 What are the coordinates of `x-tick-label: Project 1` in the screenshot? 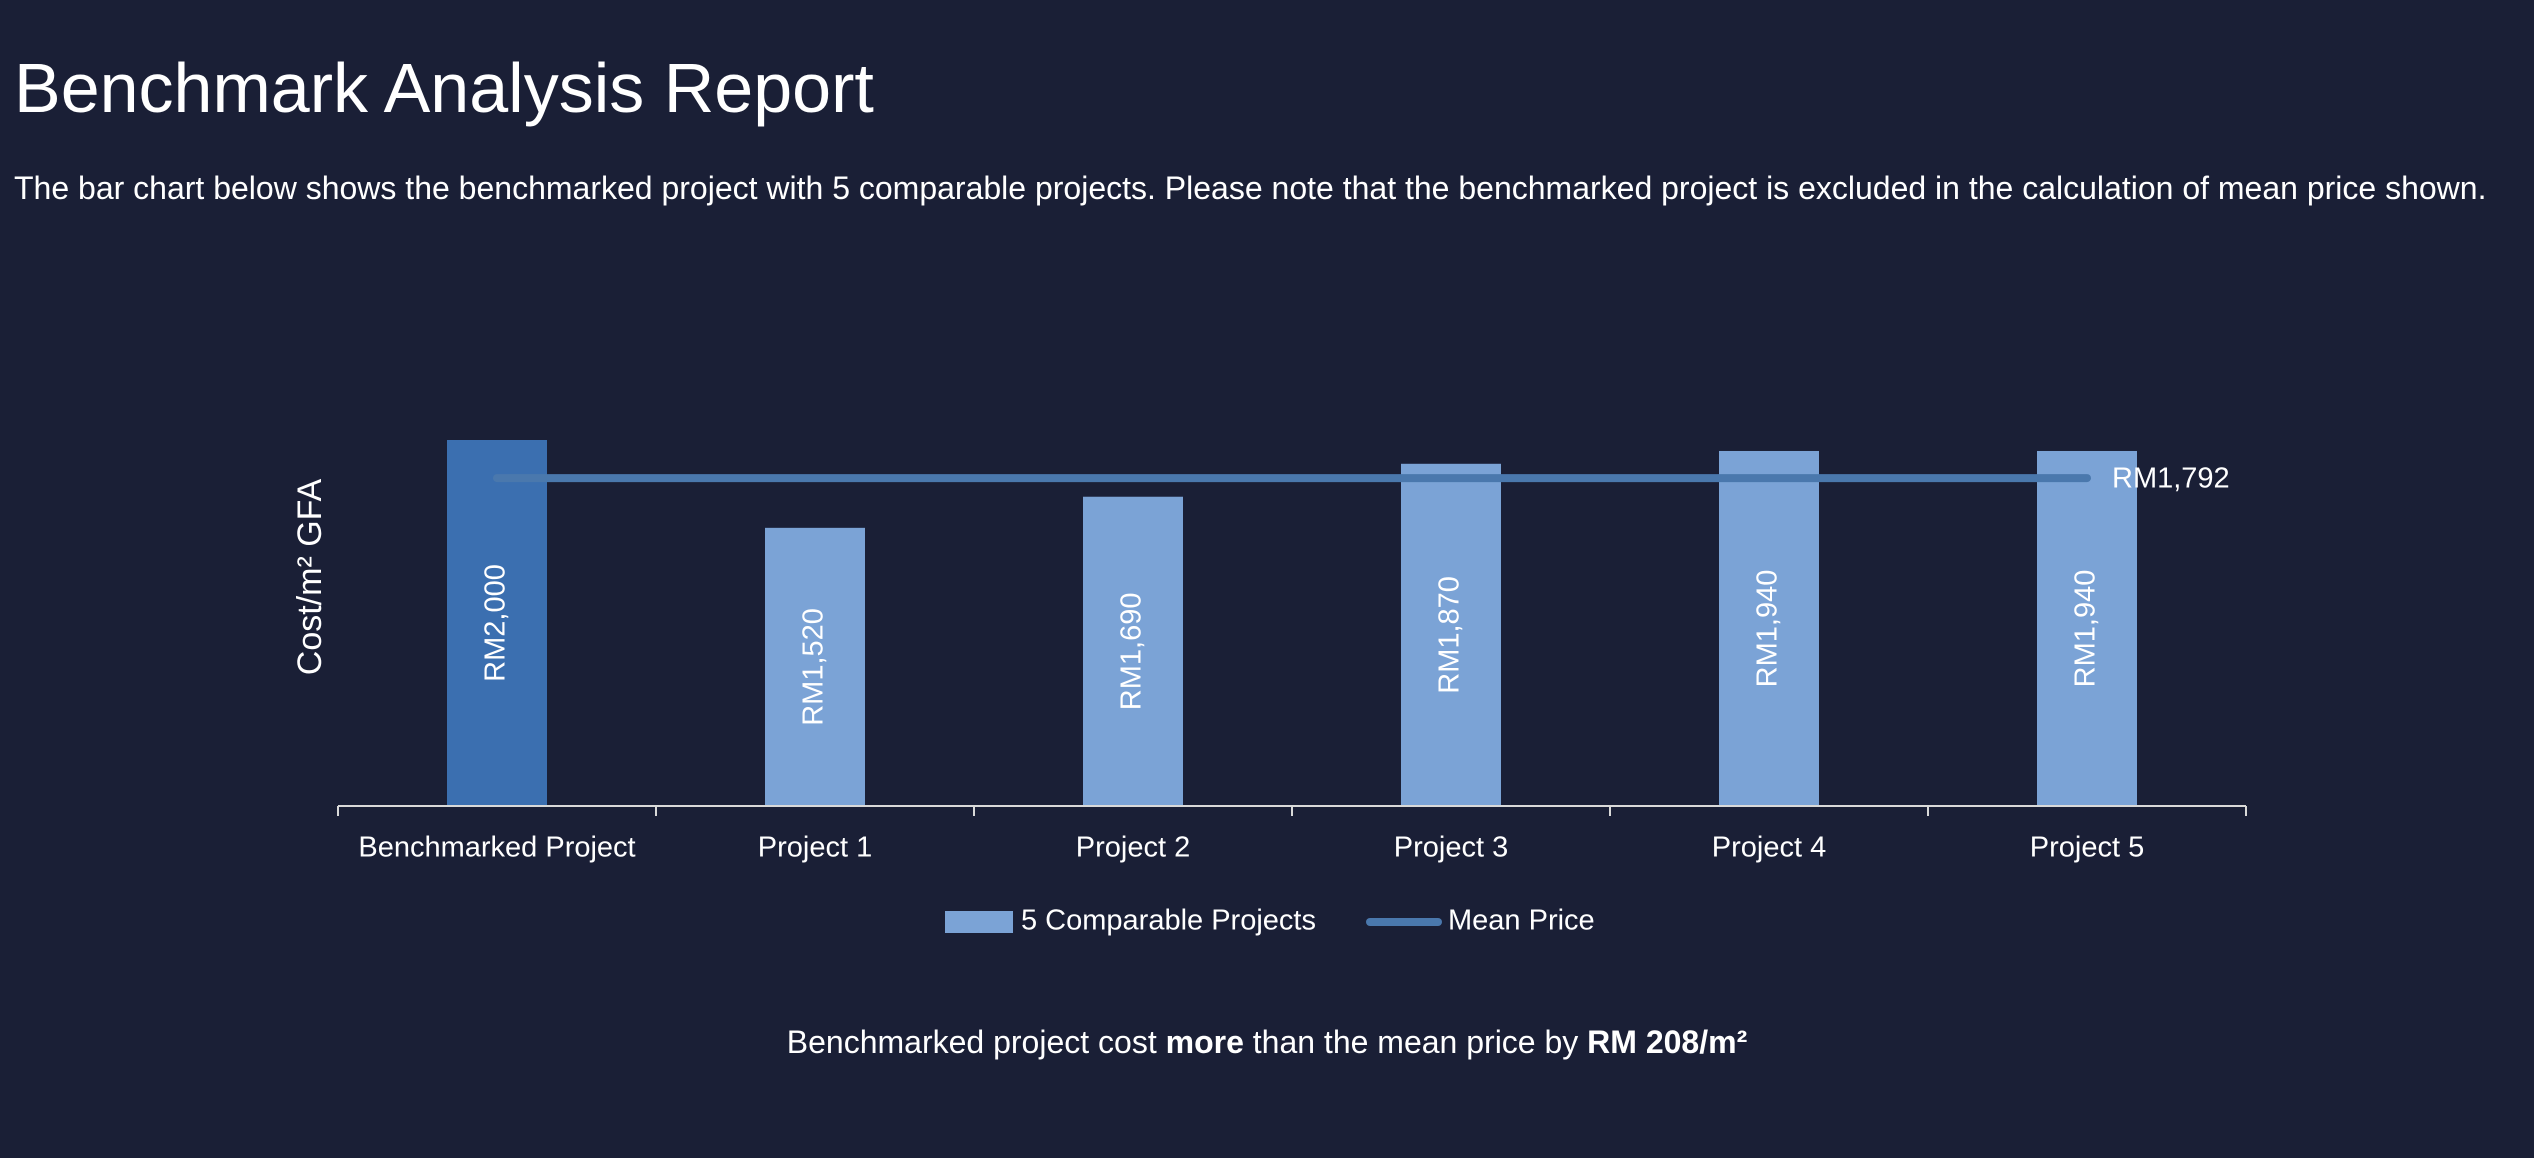 It's located at (815, 848).